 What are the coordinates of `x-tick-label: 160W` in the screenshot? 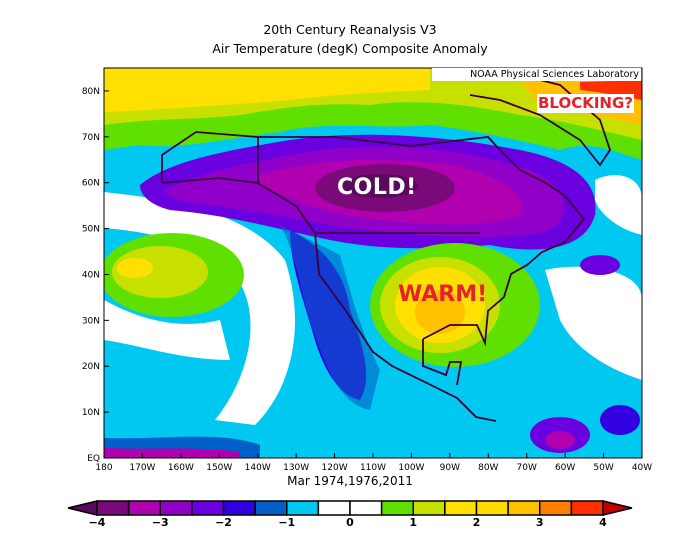 It's located at (181, 468).